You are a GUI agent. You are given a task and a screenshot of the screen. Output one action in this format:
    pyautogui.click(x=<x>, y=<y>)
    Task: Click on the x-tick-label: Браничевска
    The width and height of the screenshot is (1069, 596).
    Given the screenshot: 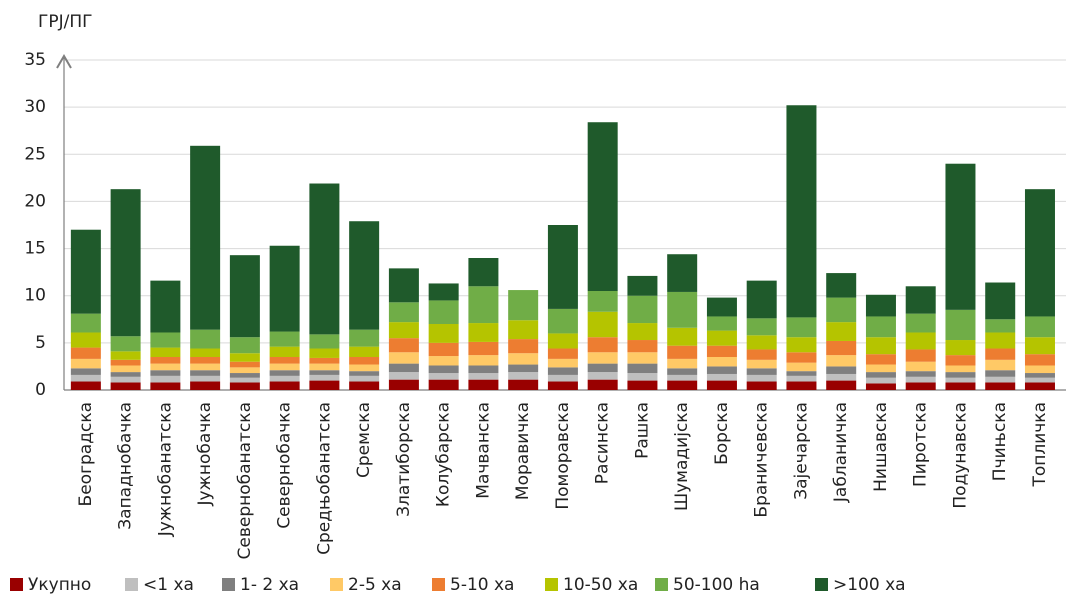 What is the action you would take?
    pyautogui.click(x=762, y=460)
    